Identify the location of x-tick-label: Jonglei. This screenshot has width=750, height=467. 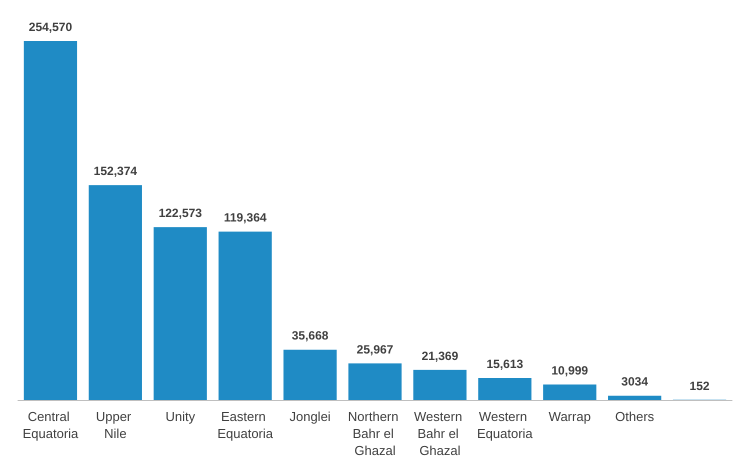
(310, 416).